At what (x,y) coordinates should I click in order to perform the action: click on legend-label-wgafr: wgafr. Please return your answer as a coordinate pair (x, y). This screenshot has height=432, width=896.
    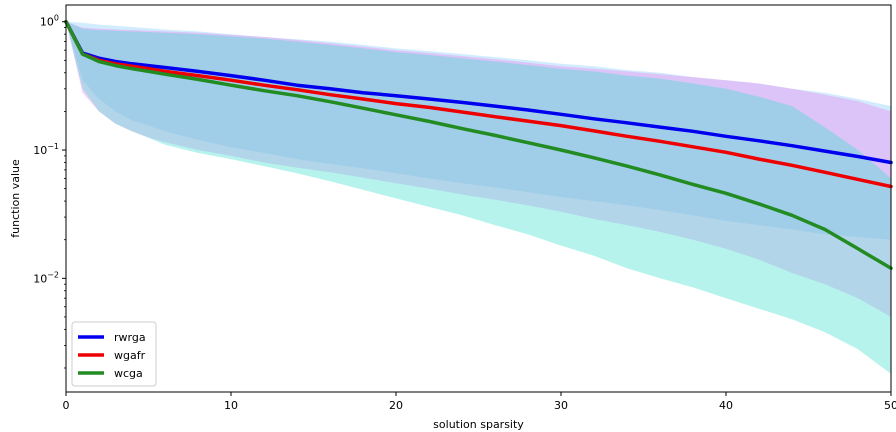
    Looking at the image, I should click on (130, 355).